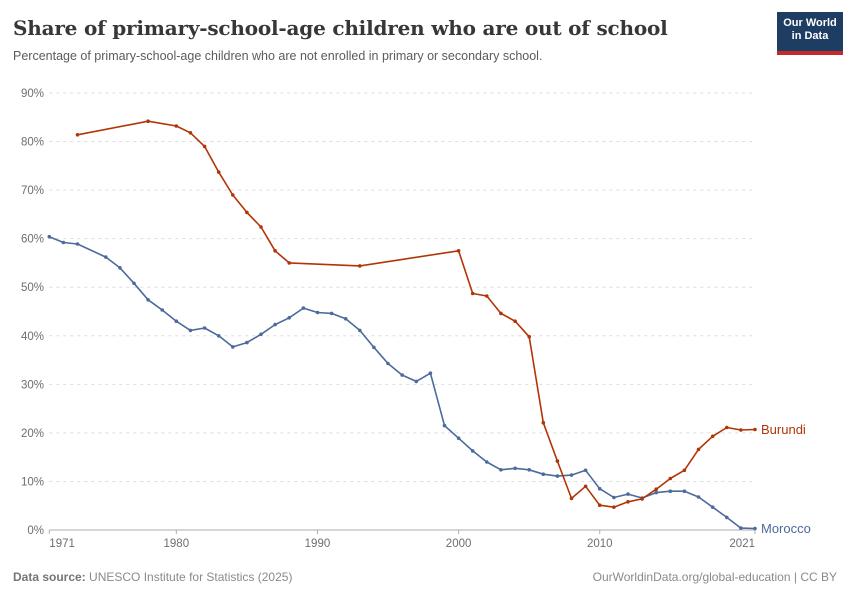 This screenshot has height=600, width=850. Describe the element at coordinates (32, 434) in the screenshot. I see `y-tick-label-20: 20%` at that location.